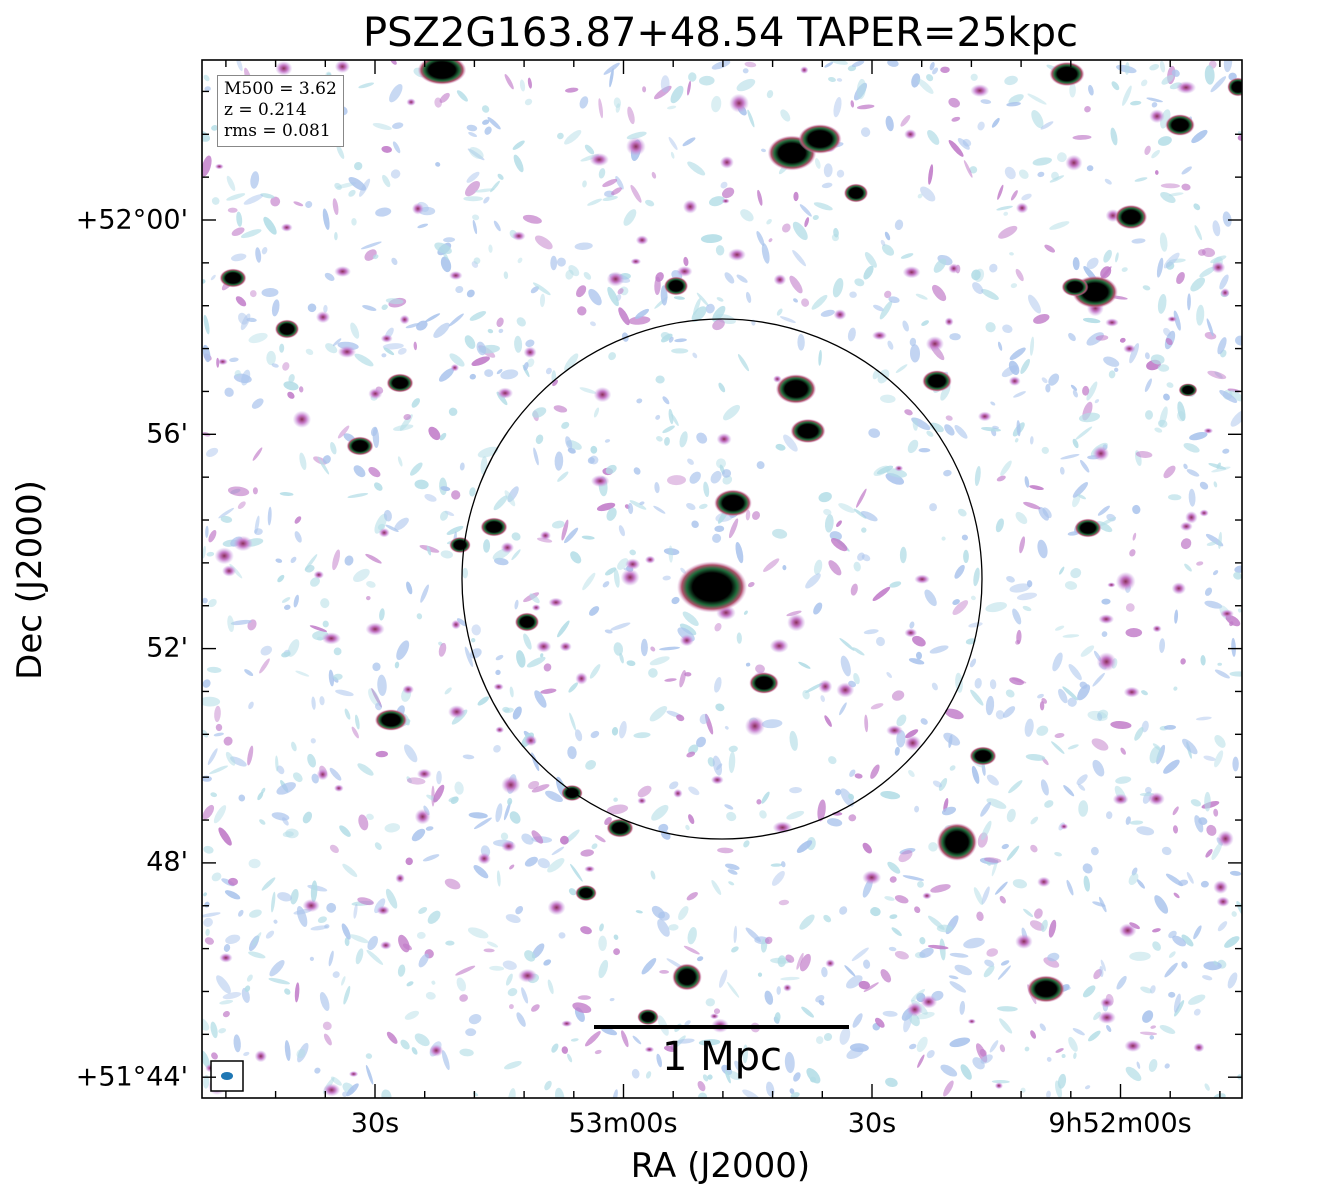 Image resolution: width=1321 pixels, height=1200 pixels. What do you see at coordinates (265, 110) in the screenshot?
I see `redshift-text: z = 0.214` at bounding box center [265, 110].